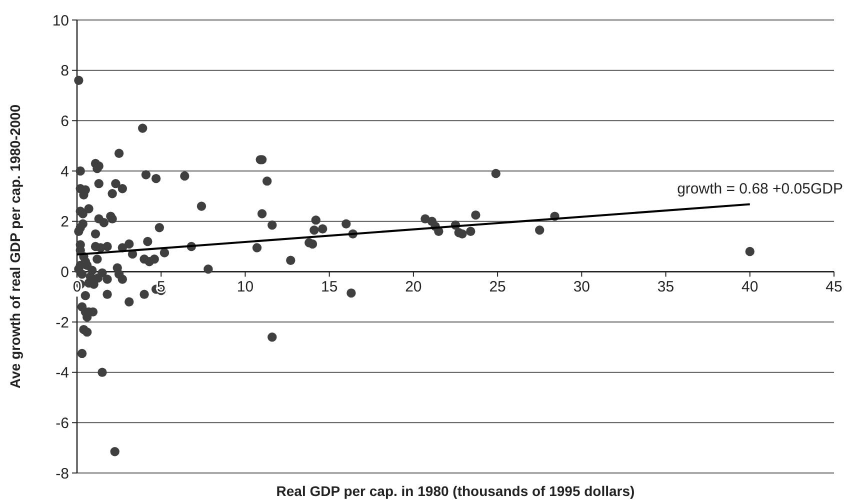  I want to click on y-axis-title: Ave growth of real GDP per cap. 1980-2000, so click(15, 246).